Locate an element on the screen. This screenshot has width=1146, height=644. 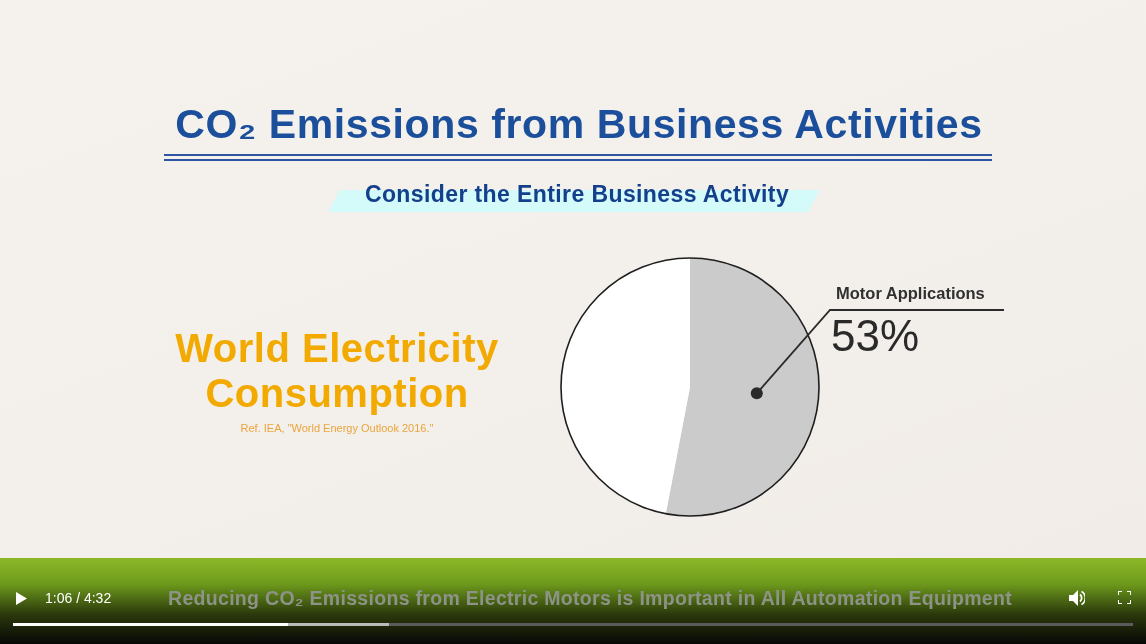
data-label: 53% is located at coordinates (875, 335).